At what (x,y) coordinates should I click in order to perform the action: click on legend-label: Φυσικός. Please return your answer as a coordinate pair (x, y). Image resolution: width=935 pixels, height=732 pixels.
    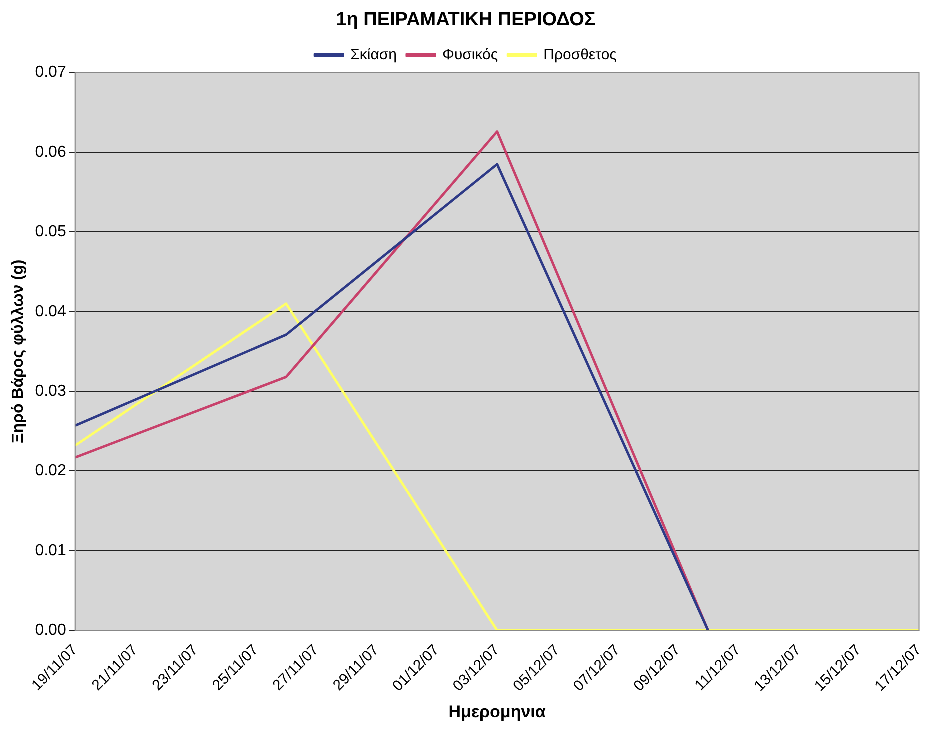
    Looking at the image, I should click on (470, 55).